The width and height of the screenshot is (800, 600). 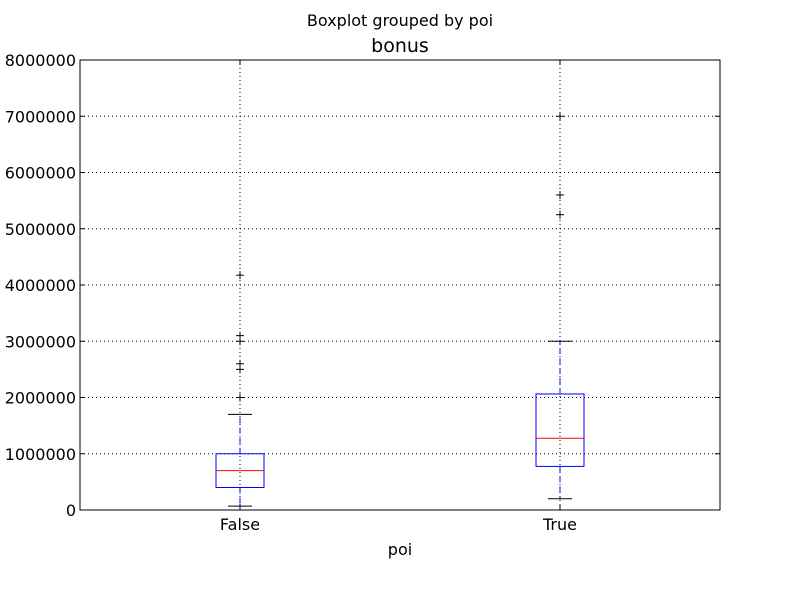 What do you see at coordinates (560, 430) in the screenshot?
I see `iqr-box` at bounding box center [560, 430].